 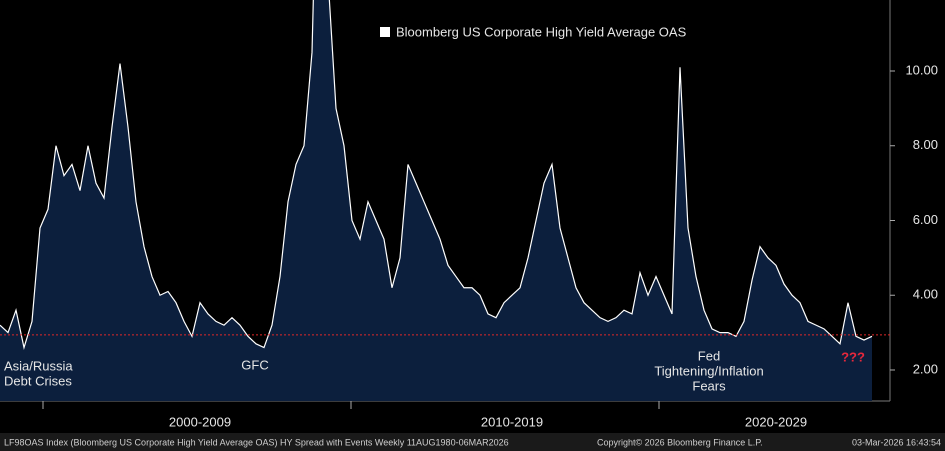 What do you see at coordinates (896, 442) in the screenshot?
I see `footer-right: 03-Mar-2026 16:43:54` at bounding box center [896, 442].